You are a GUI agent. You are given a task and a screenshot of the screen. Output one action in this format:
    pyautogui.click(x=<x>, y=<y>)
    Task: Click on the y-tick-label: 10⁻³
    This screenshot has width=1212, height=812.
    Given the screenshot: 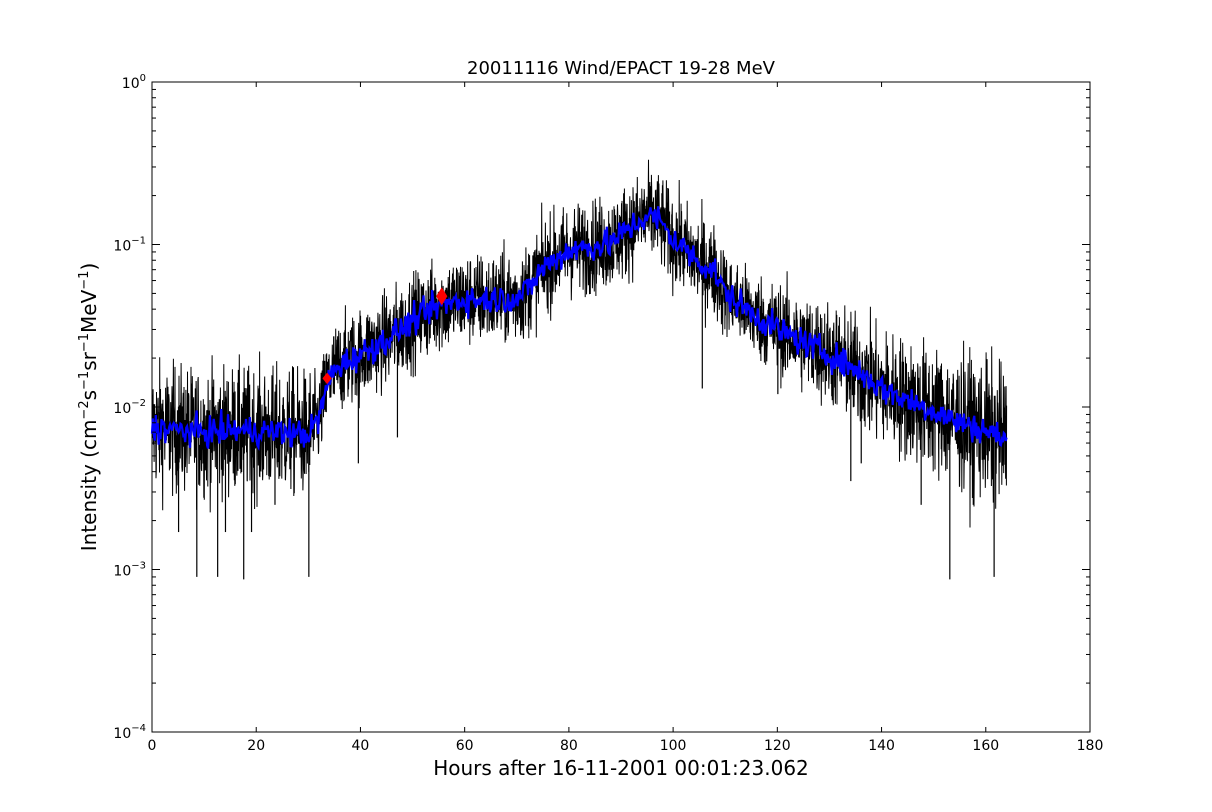 What is the action you would take?
    pyautogui.click(x=129, y=570)
    